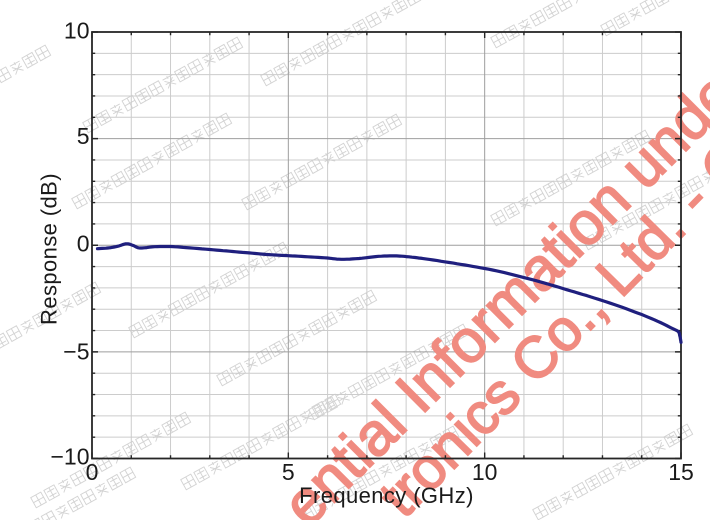  Describe the element at coordinates (386, 495) in the screenshot. I see `svg-text: Frequency (GHz)` at that location.